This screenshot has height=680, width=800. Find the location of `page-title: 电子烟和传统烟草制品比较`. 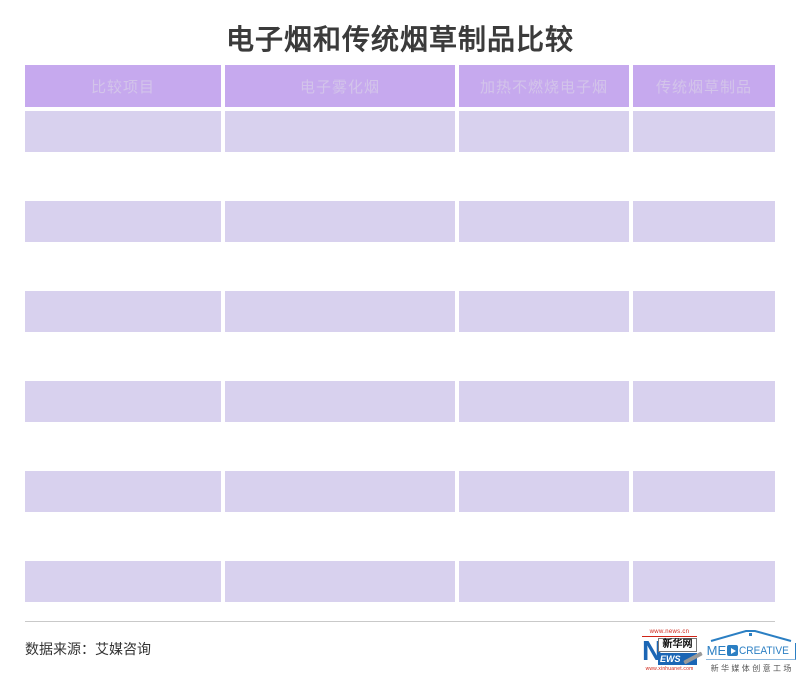

page-title: 电子烟和传统烟草制品比较 is located at coordinates (399, 39).